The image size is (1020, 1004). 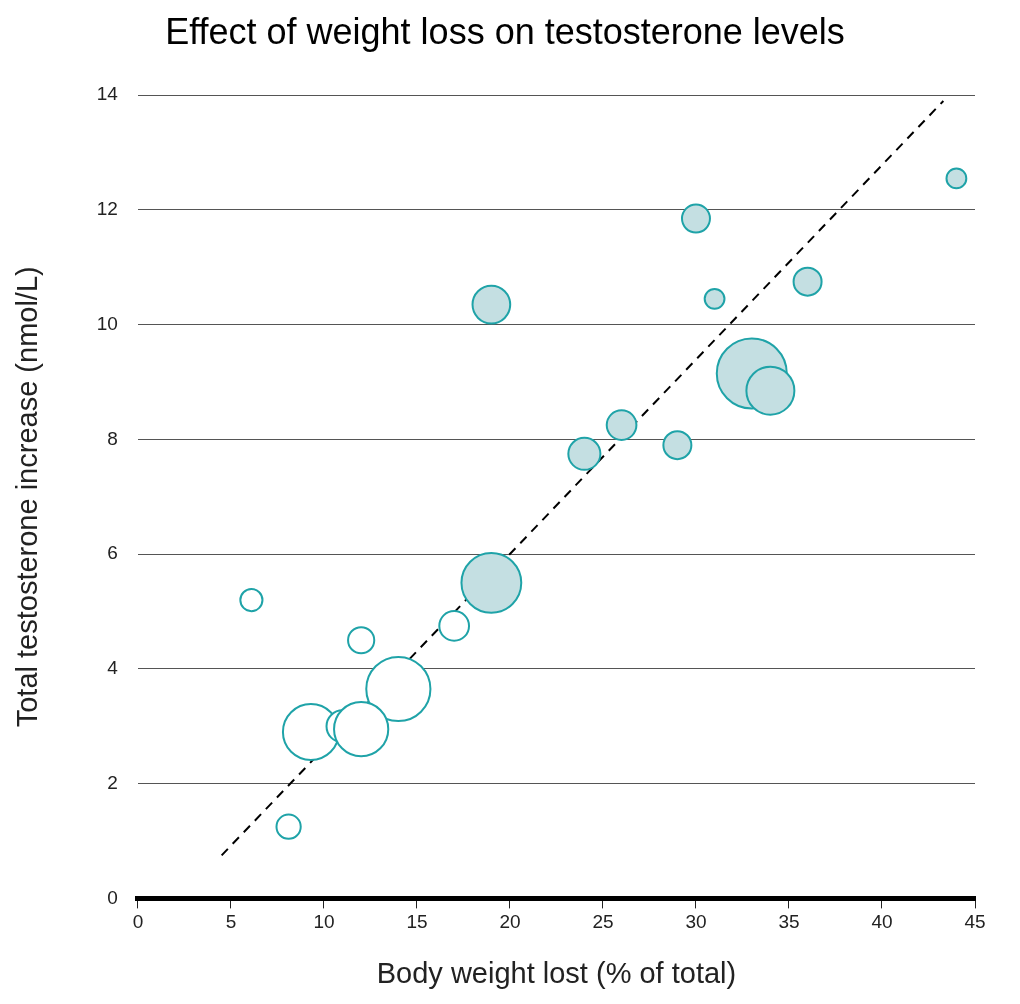 I want to click on y-tick-label: 8, so click(x=112, y=438).